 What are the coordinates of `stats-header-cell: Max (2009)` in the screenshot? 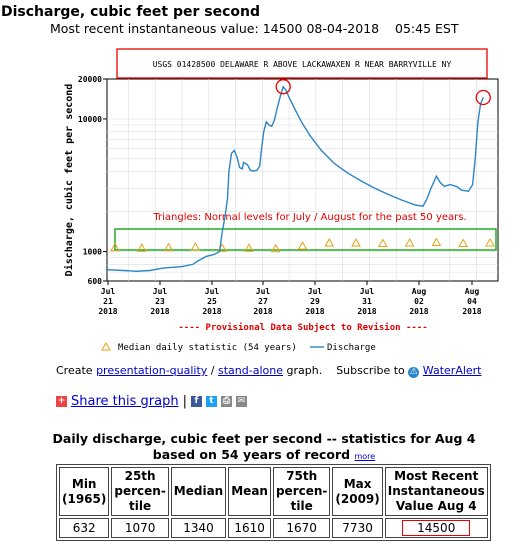 It's located at (357, 491).